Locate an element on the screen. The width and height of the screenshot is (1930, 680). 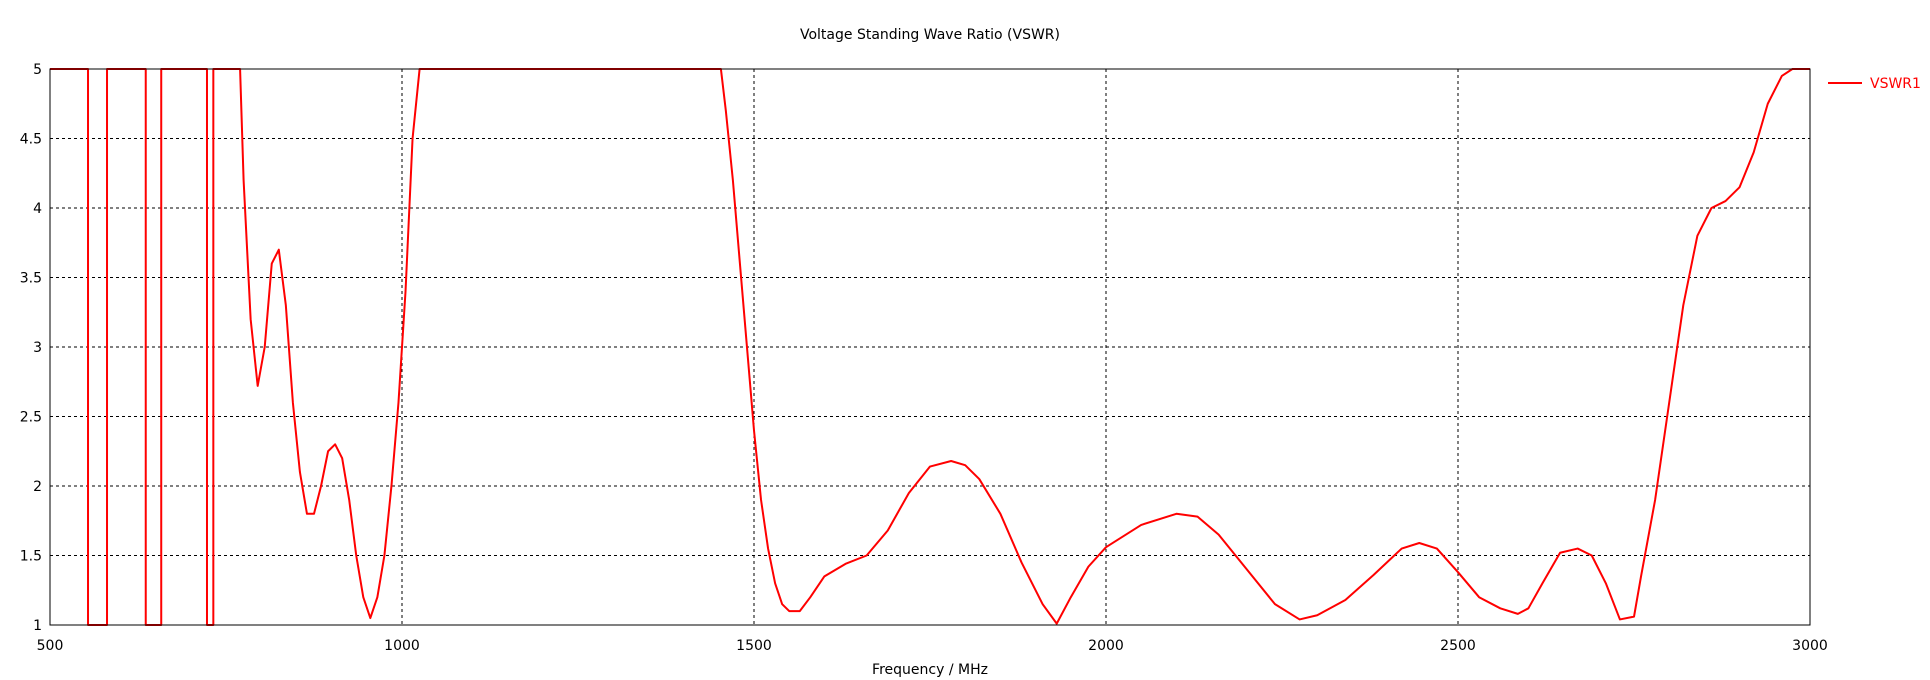
y-tick-label: 3 is located at coordinates (37, 348).